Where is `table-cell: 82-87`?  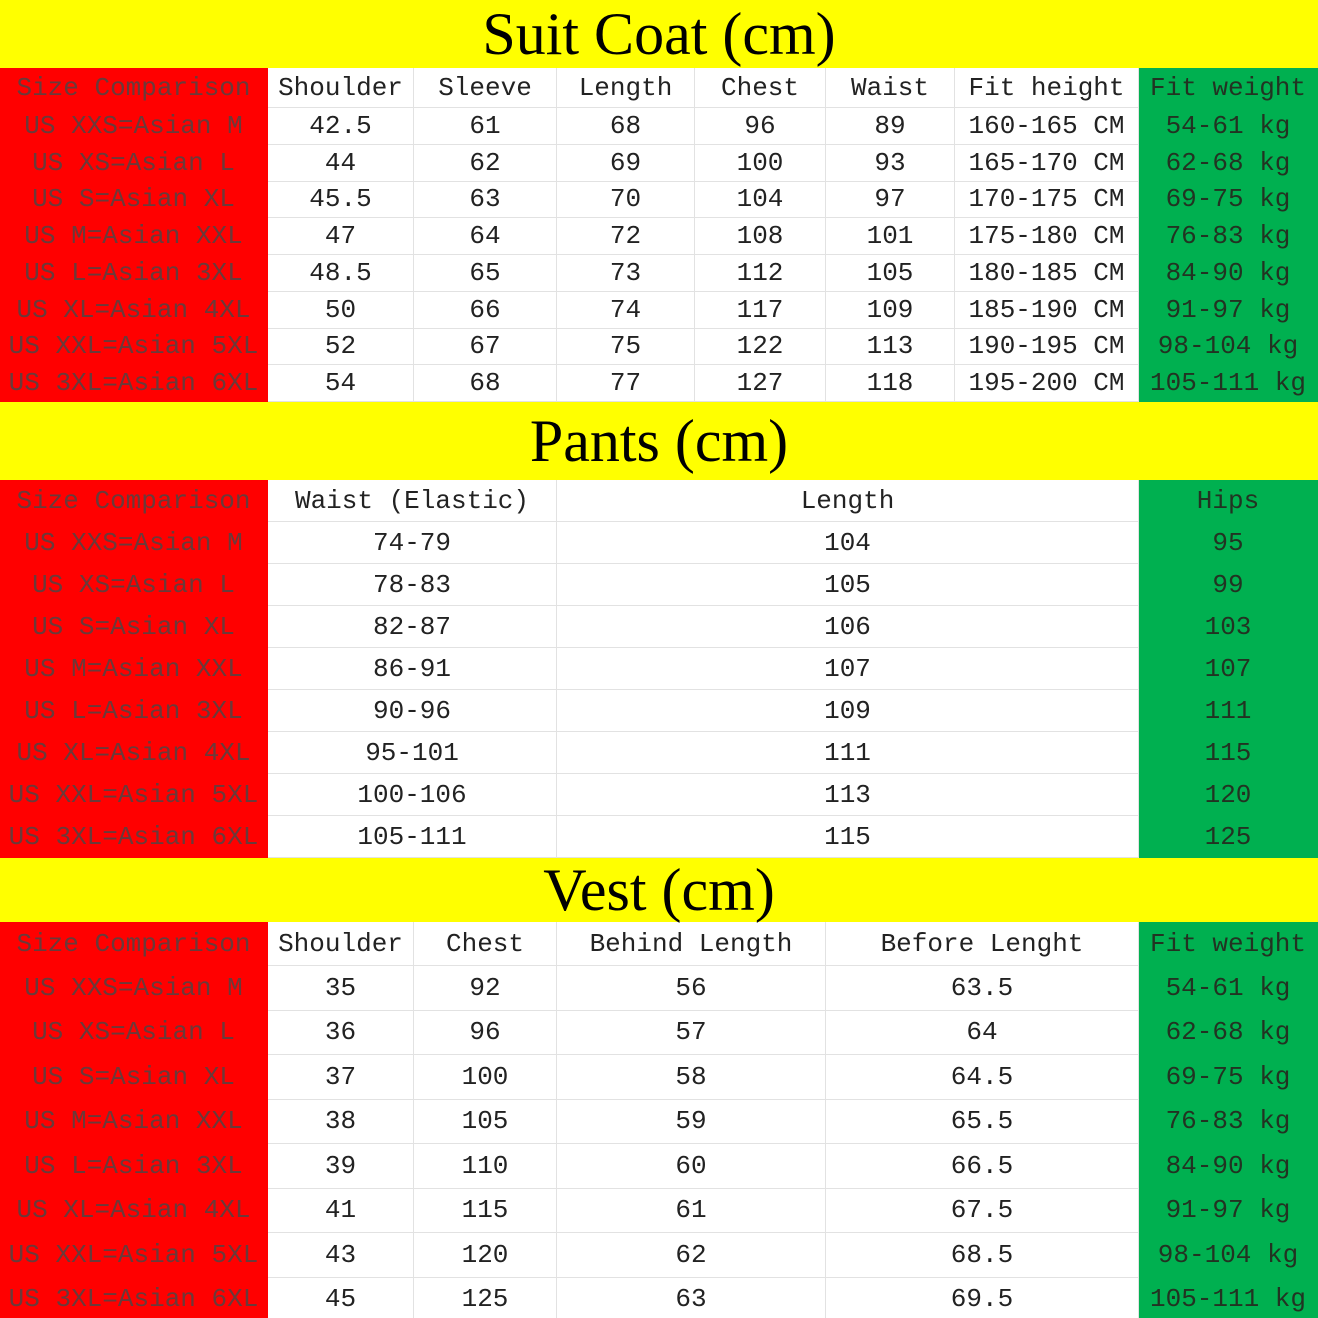
table-cell: 82-87 is located at coordinates (412, 627).